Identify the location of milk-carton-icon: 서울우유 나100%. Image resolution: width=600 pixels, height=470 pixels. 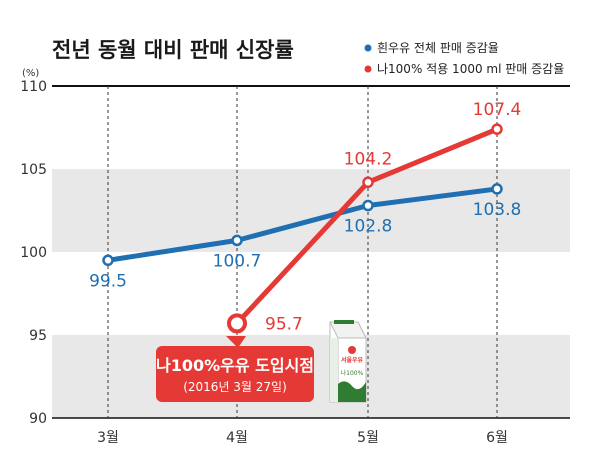
(348, 361).